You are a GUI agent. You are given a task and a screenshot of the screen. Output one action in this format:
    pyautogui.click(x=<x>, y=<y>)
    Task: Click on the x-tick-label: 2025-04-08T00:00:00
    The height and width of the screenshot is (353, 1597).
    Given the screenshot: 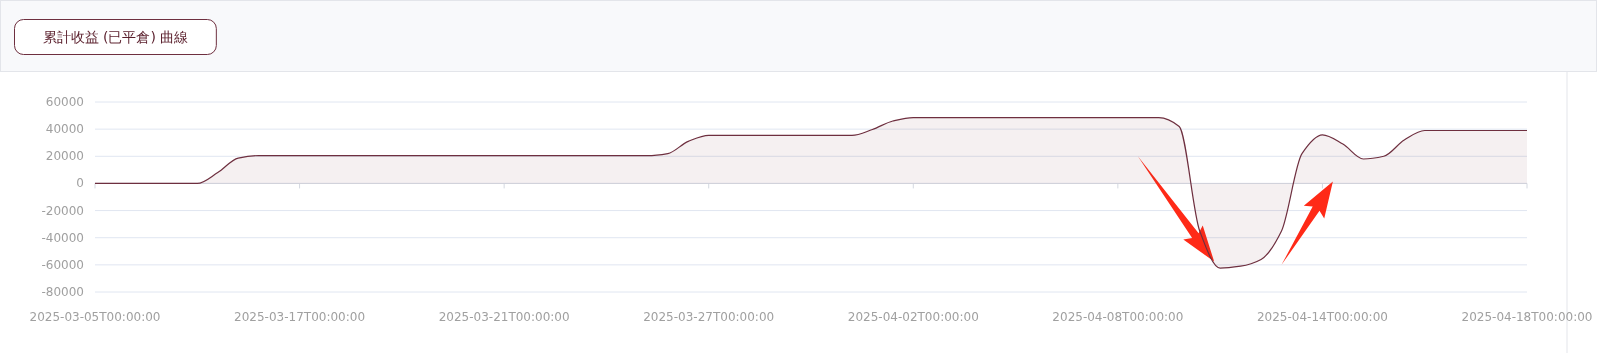 What is the action you would take?
    pyautogui.click(x=1118, y=317)
    